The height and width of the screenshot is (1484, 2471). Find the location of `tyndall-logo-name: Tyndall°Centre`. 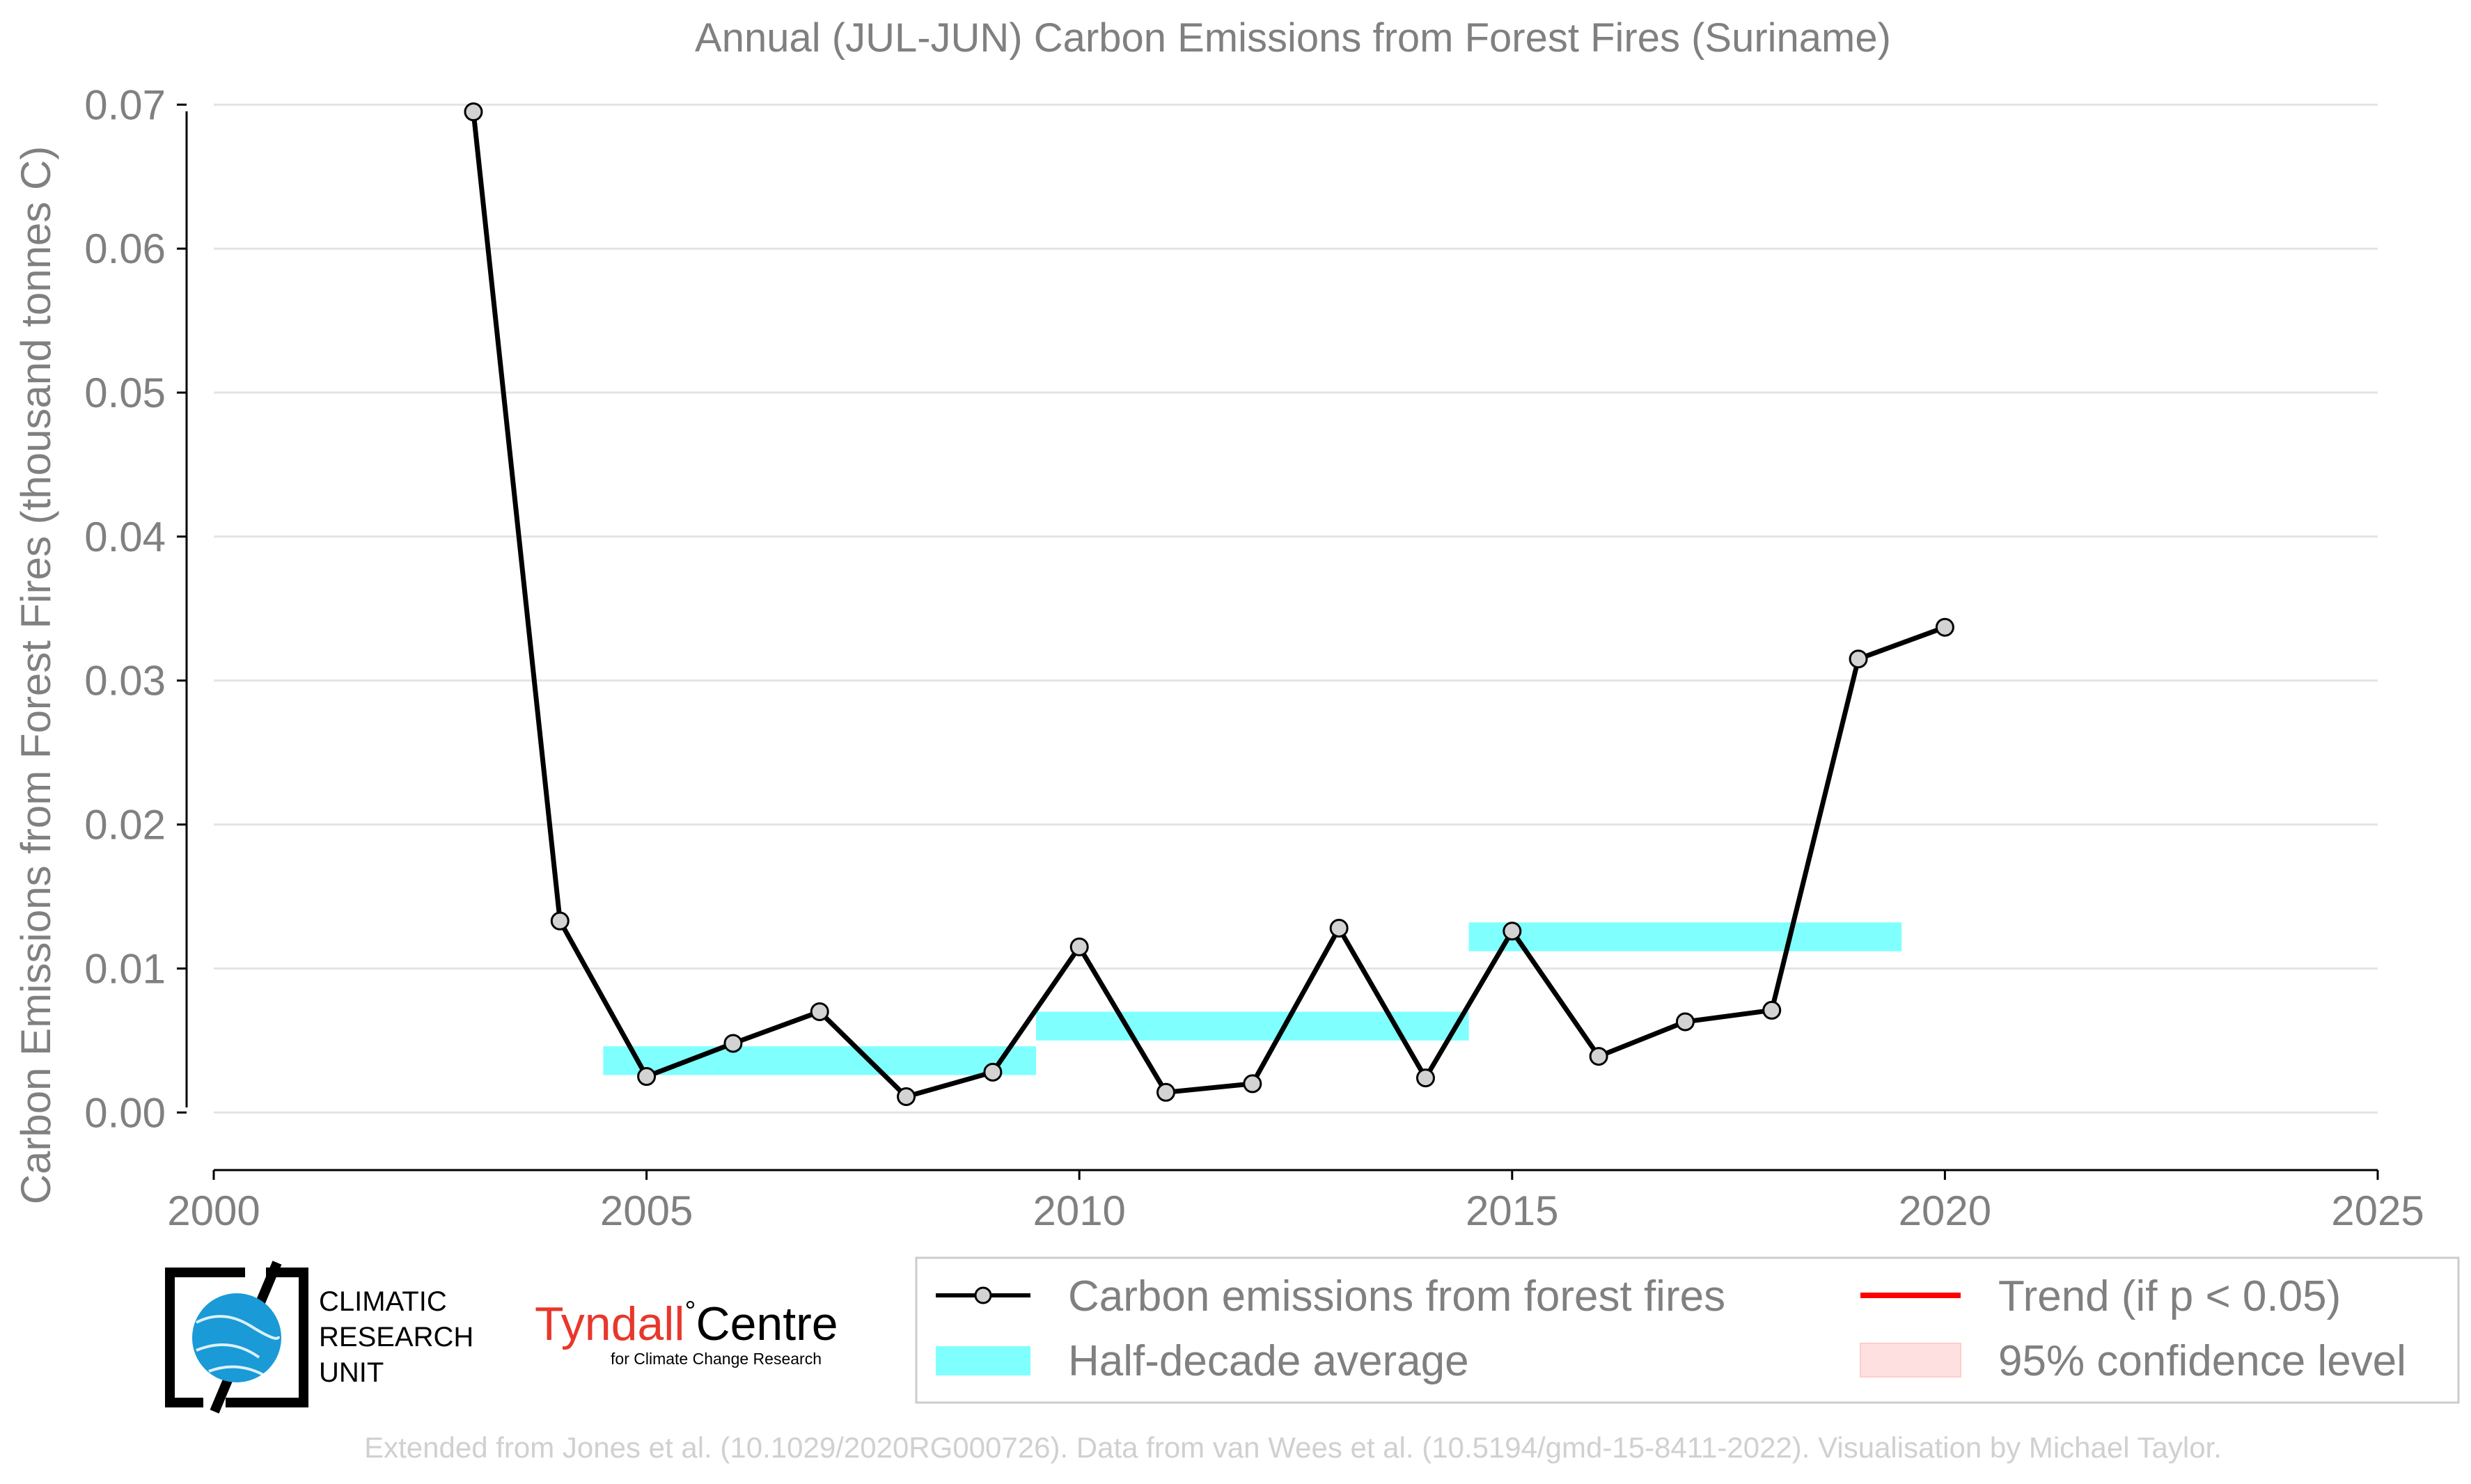

tyndall-logo-name: Tyndall°Centre is located at coordinates (686, 1323).